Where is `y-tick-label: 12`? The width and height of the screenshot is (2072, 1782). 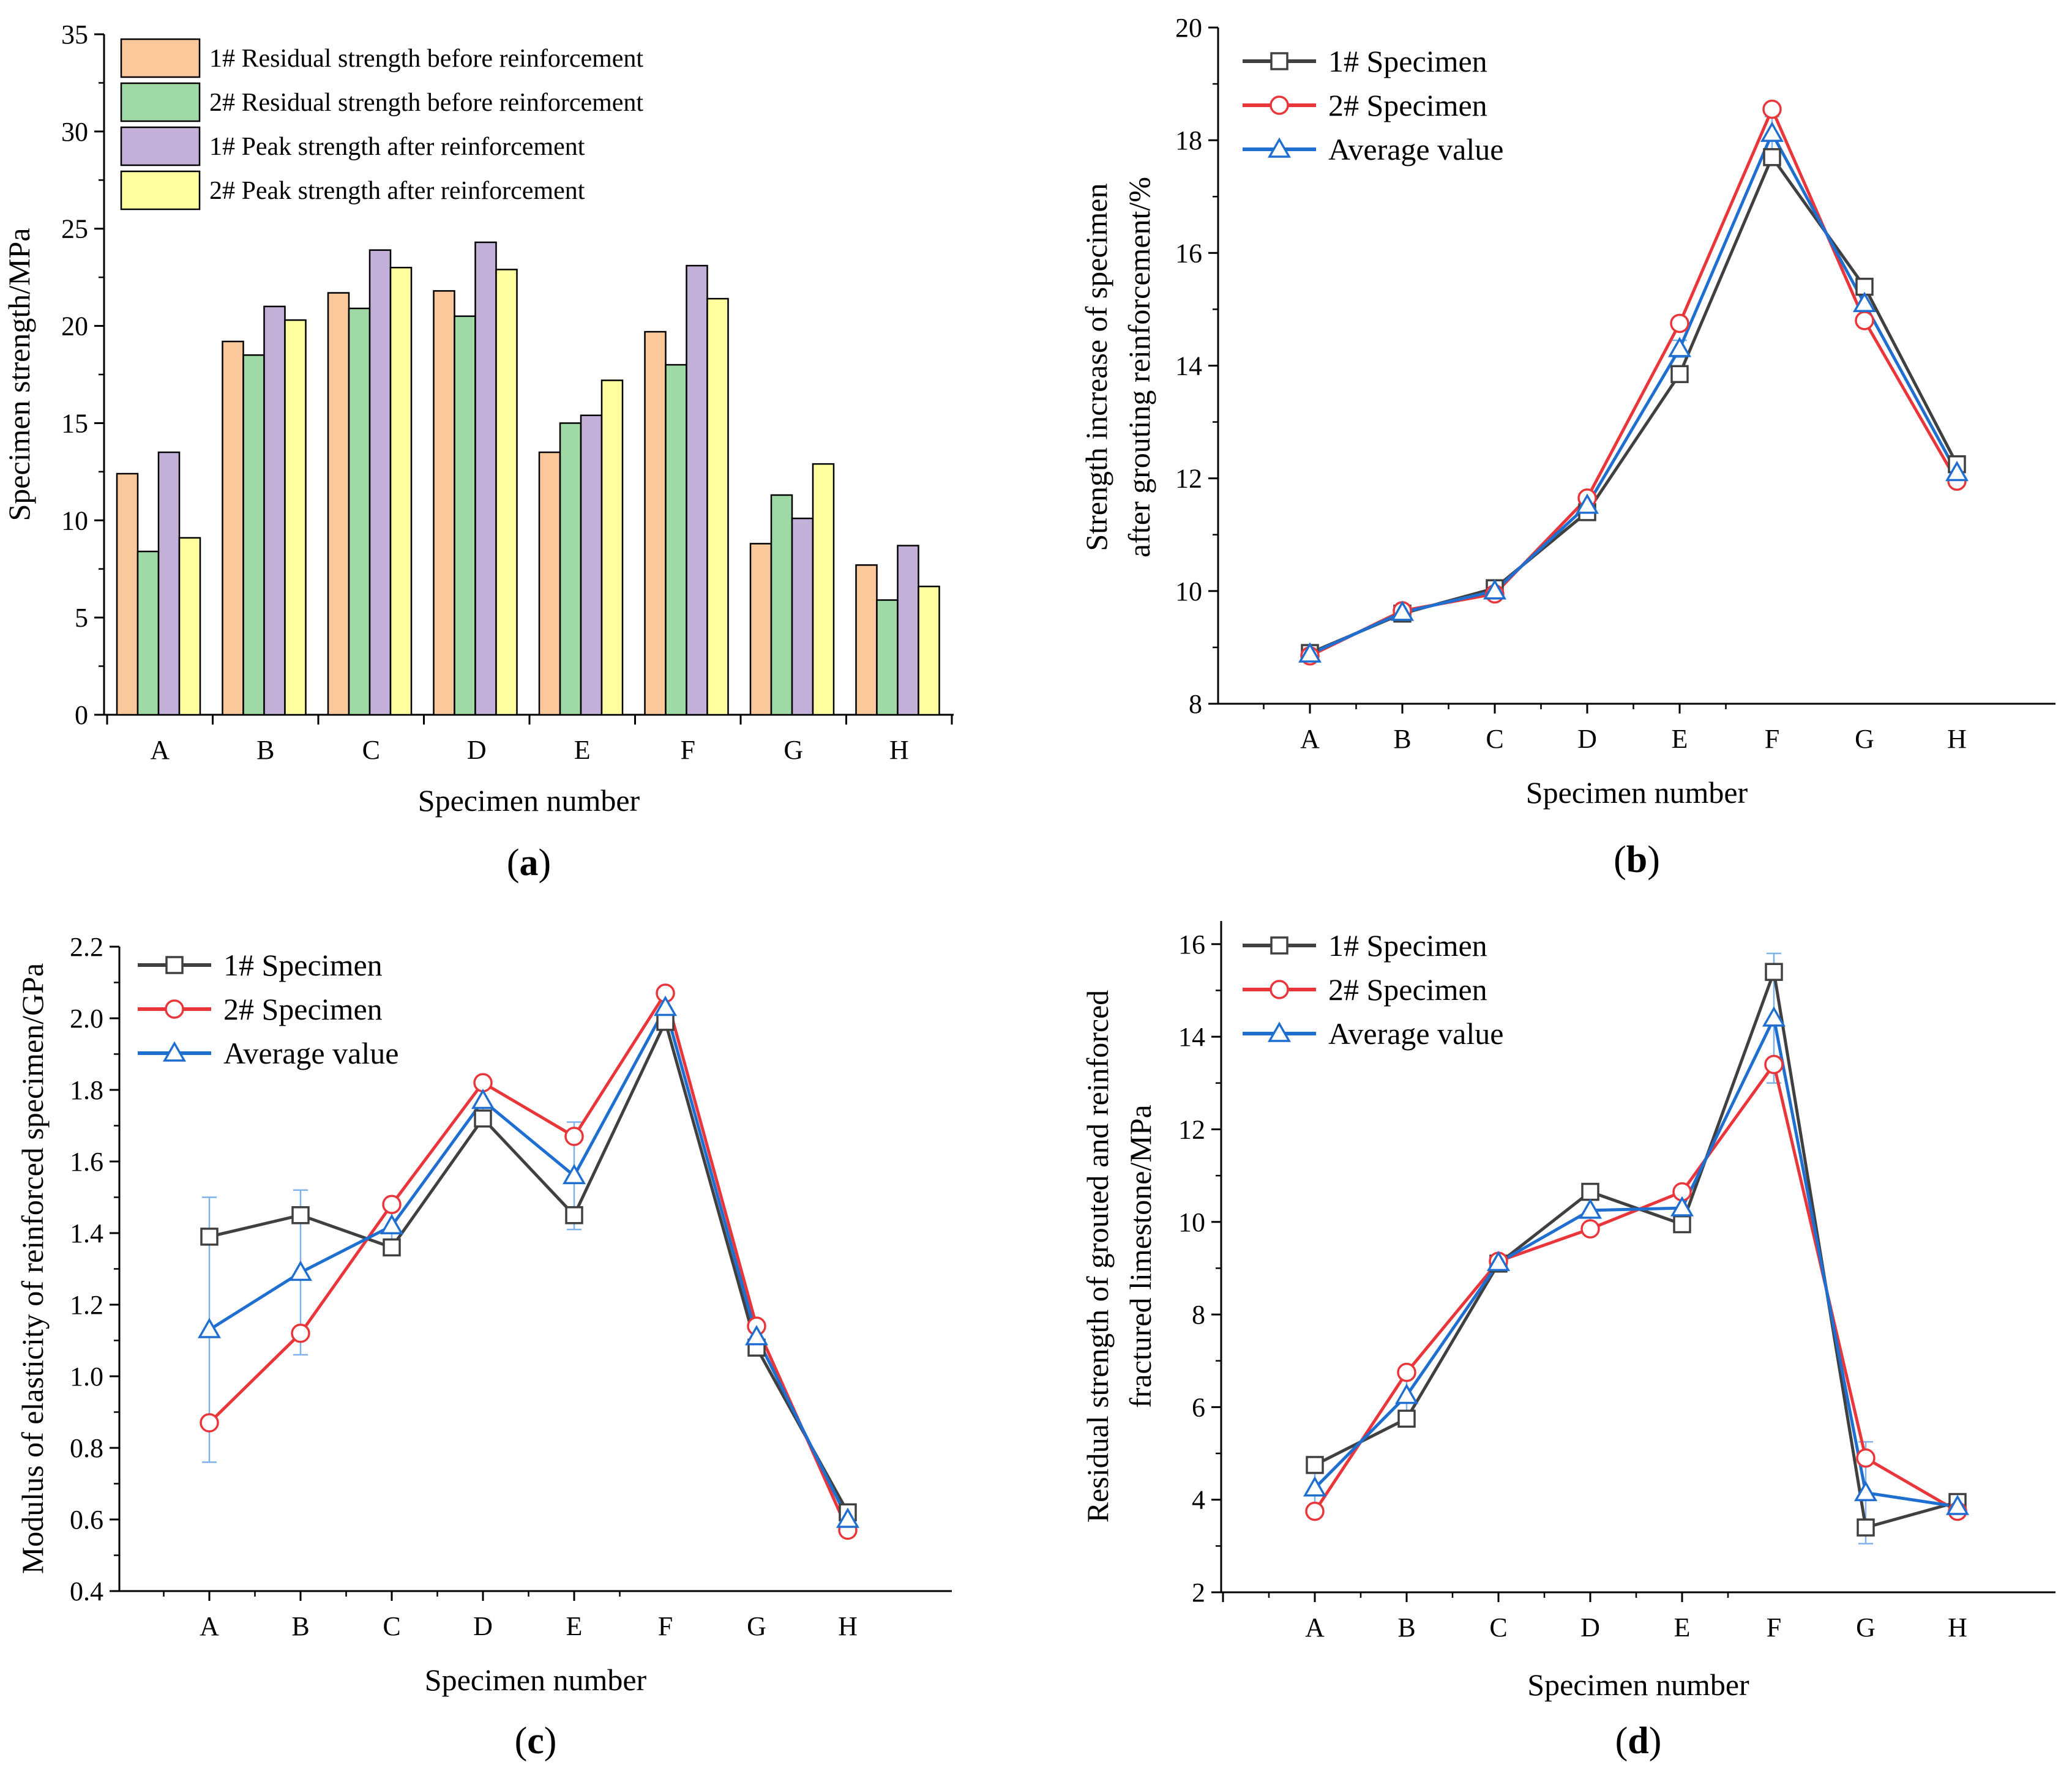
y-tick-label: 12 is located at coordinates (1188, 479).